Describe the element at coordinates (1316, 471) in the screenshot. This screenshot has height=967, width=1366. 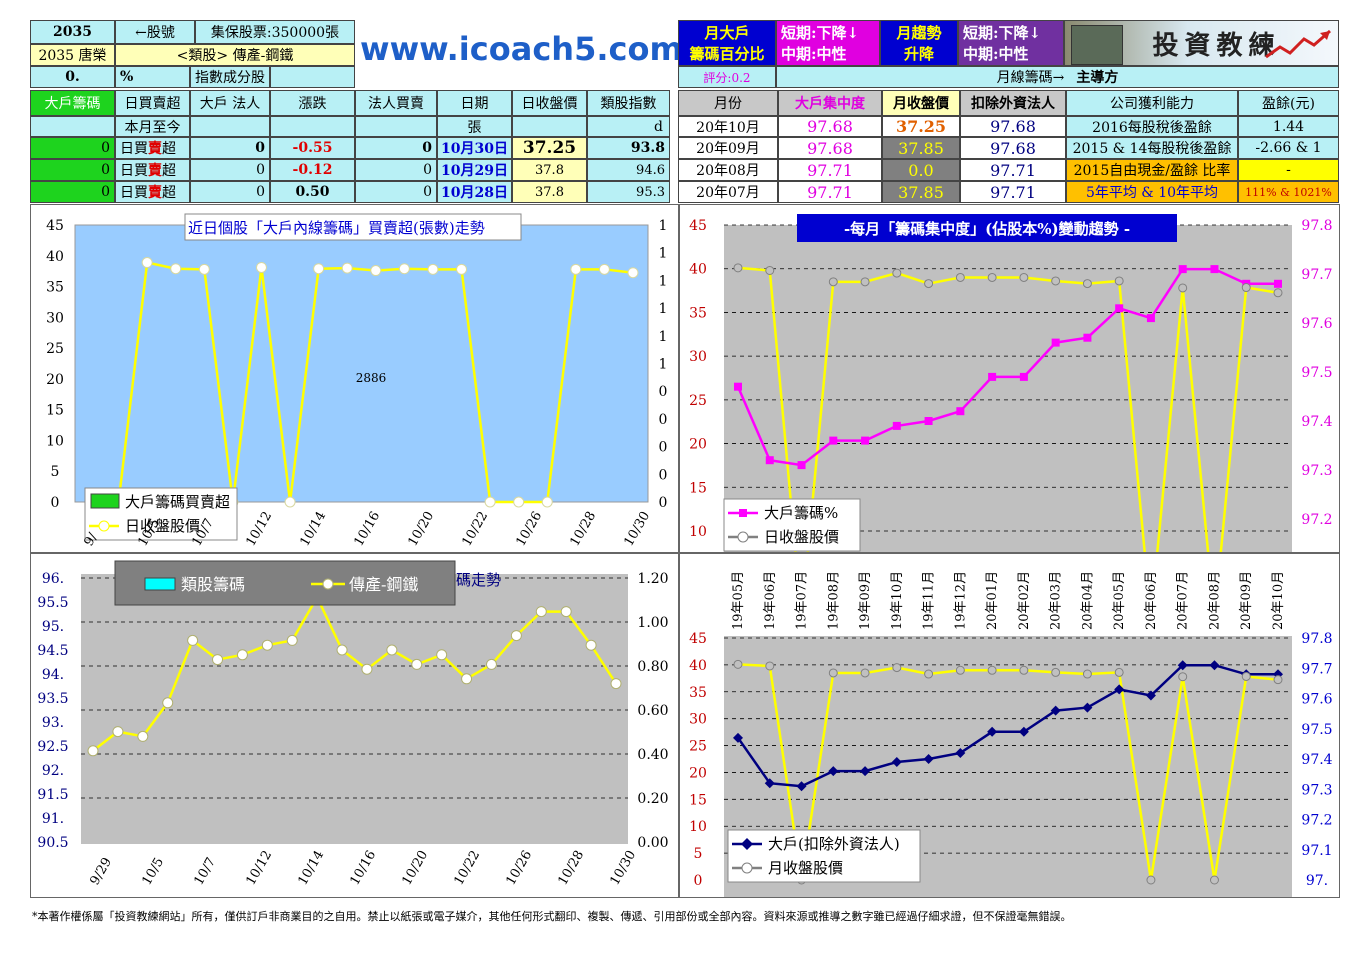
I see `right-tick: 97.3` at that location.